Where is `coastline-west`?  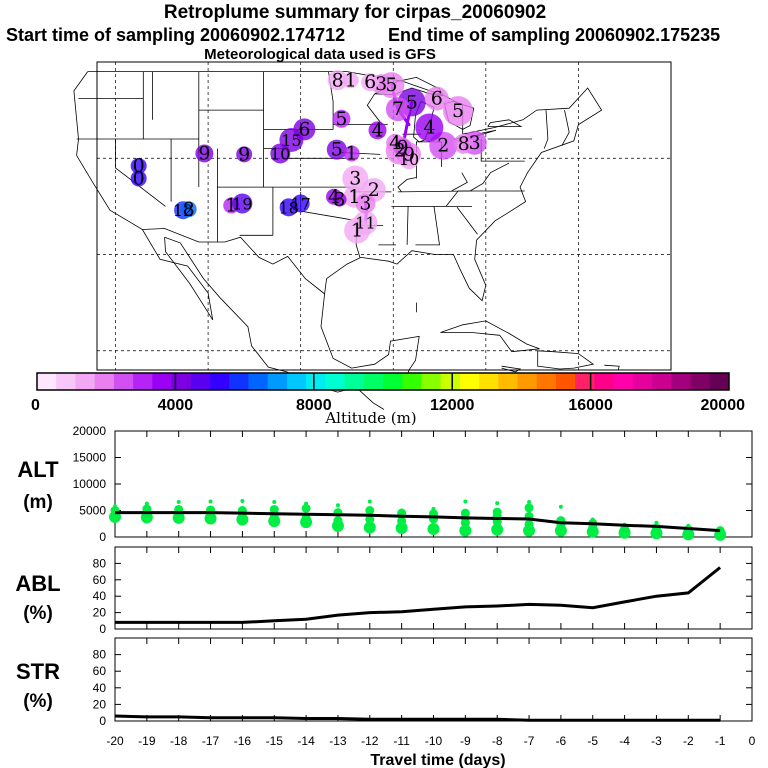
coastline-west is located at coordinates (143, 196).